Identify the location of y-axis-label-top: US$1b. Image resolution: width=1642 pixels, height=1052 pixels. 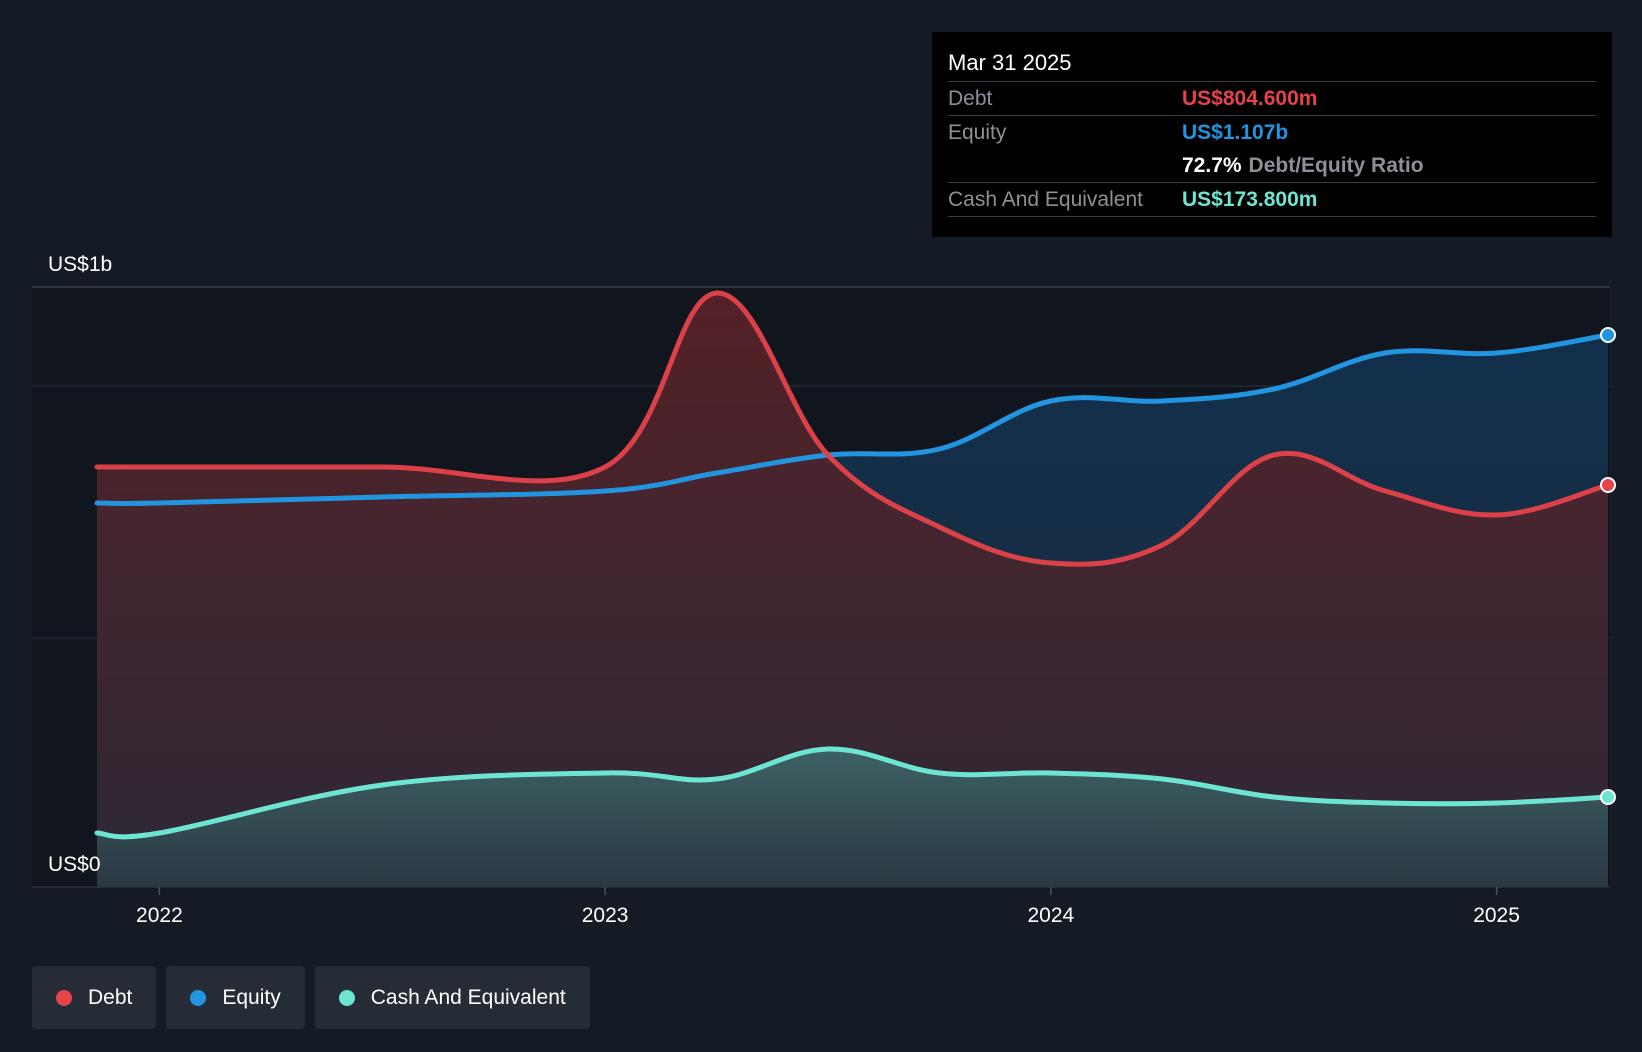
(80, 264).